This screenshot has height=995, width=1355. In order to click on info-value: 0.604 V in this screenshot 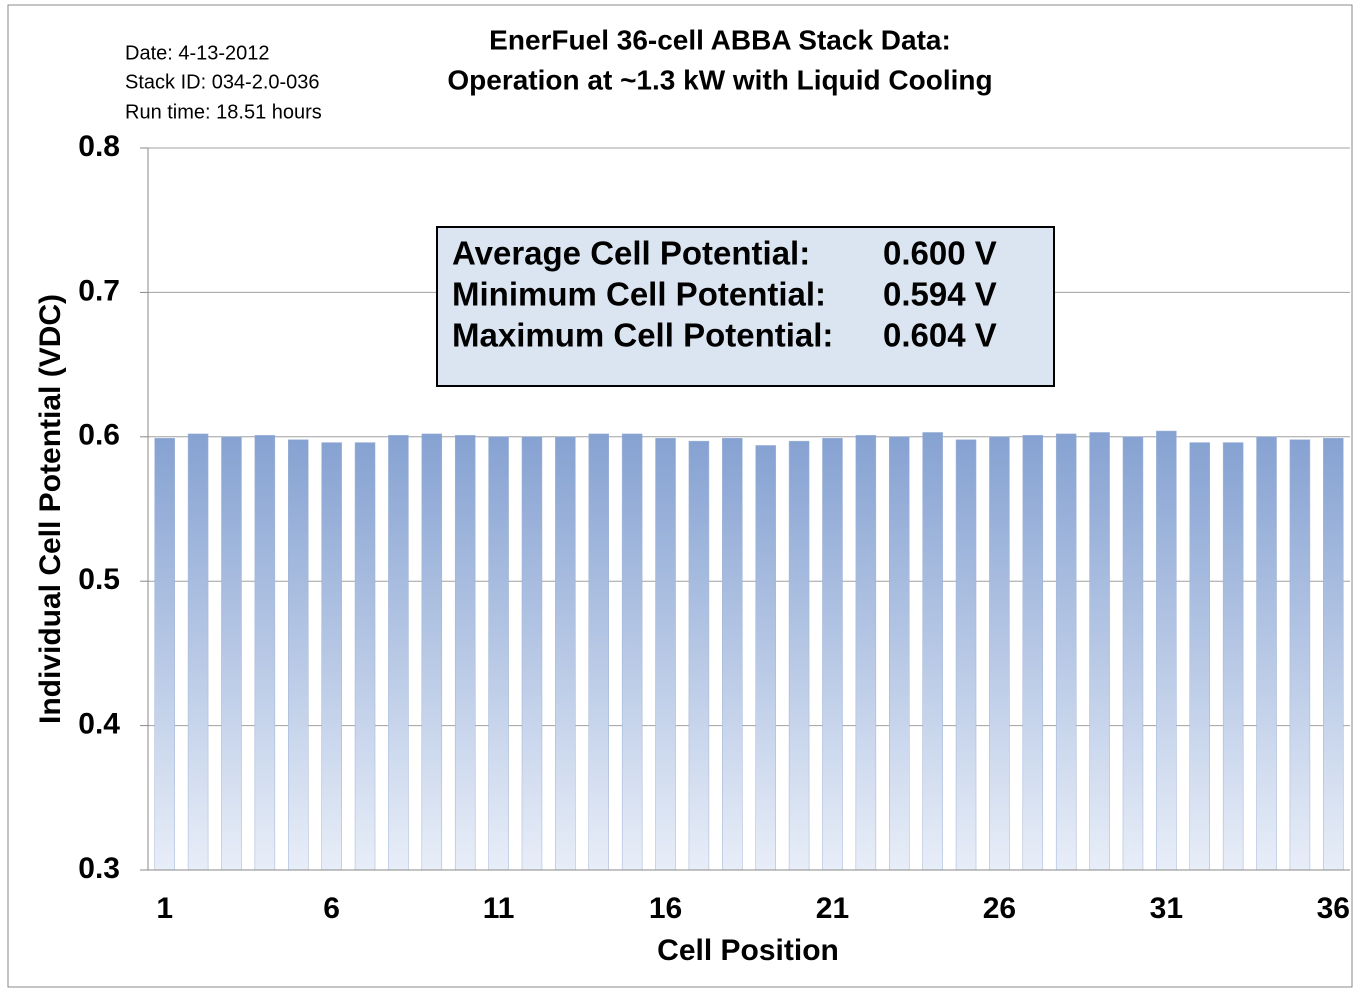, I will do `click(940, 335)`.